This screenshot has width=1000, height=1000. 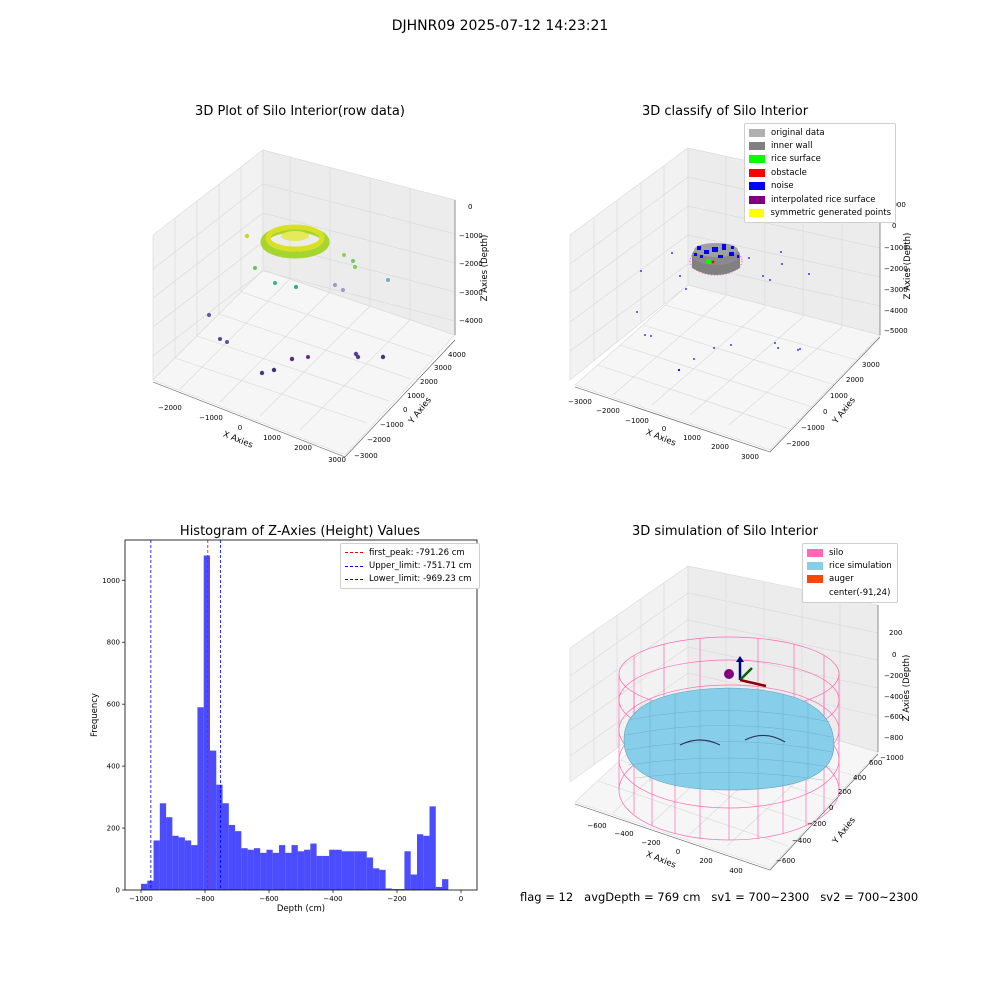 What do you see at coordinates (875, 763) in the screenshot?
I see `p4-ytick: 600` at bounding box center [875, 763].